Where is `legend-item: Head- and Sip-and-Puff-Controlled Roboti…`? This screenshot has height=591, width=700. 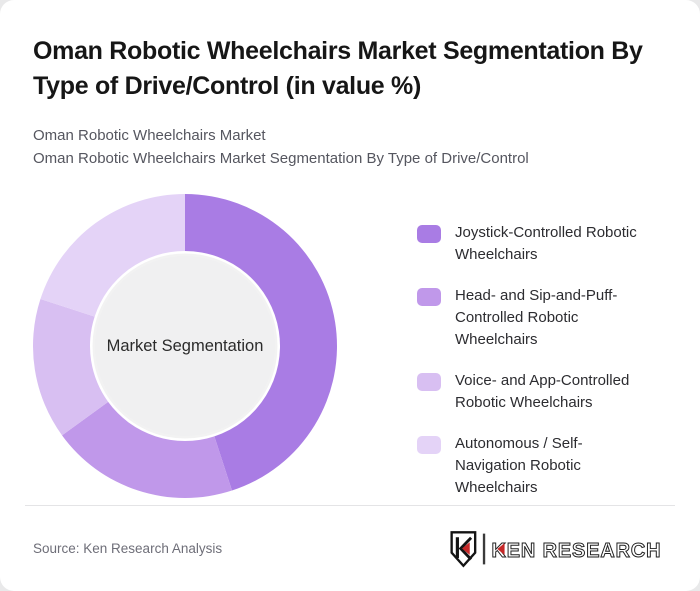
legend-item: Head- and Sip-and-Puff-Controlled Roboti… is located at coordinates (531, 318).